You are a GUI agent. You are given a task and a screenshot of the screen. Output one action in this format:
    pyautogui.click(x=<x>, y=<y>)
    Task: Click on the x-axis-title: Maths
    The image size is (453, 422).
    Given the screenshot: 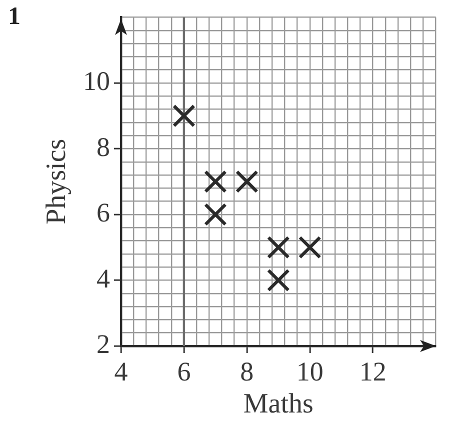 What is the action you would take?
    pyautogui.click(x=278, y=404)
    